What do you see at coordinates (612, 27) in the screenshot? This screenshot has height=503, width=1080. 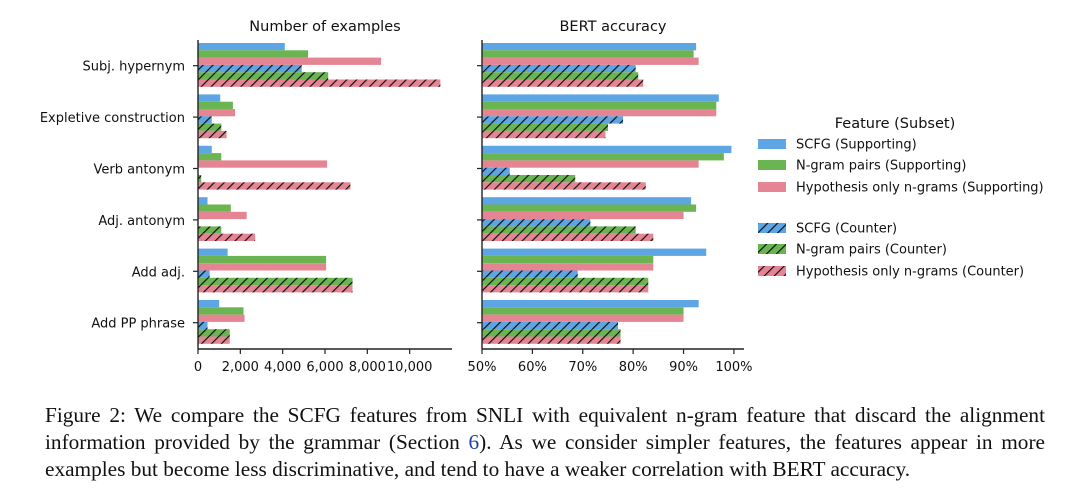 I see `panel-title: BERT accuracy` at bounding box center [612, 27].